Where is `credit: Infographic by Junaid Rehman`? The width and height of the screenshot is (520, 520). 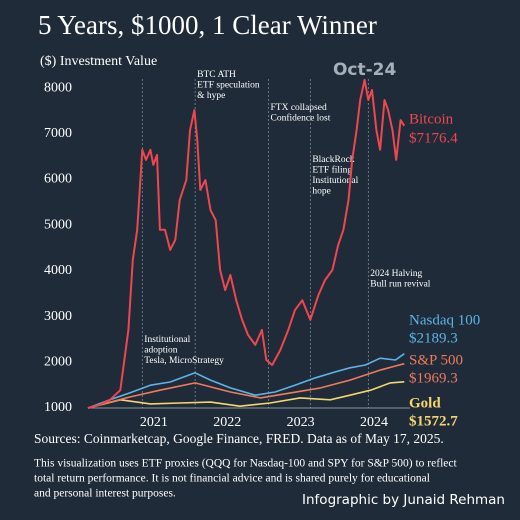
credit: Infographic by Junaid Rehman is located at coordinates (403, 500).